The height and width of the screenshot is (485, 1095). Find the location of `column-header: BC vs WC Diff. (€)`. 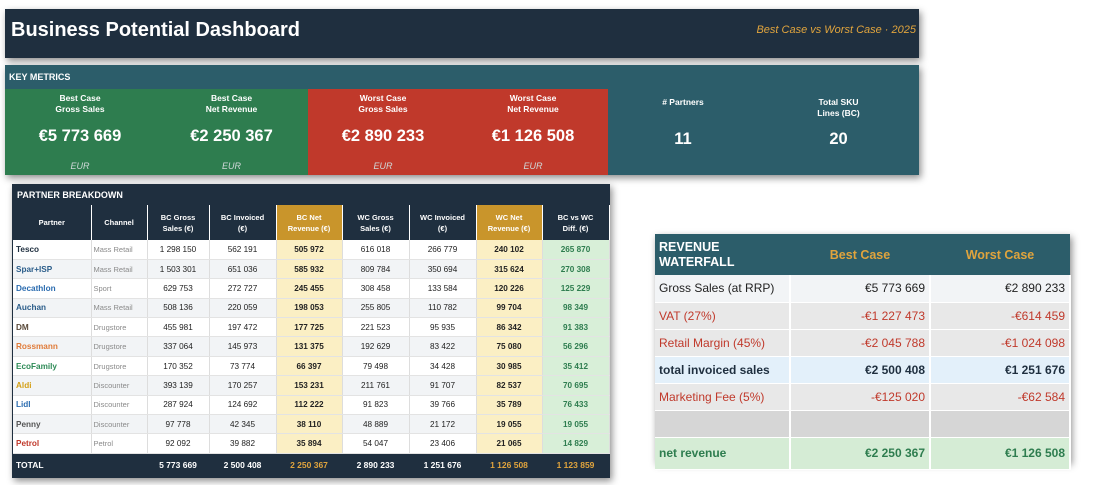

column-header: BC vs WC Diff. (€) is located at coordinates (576, 222).